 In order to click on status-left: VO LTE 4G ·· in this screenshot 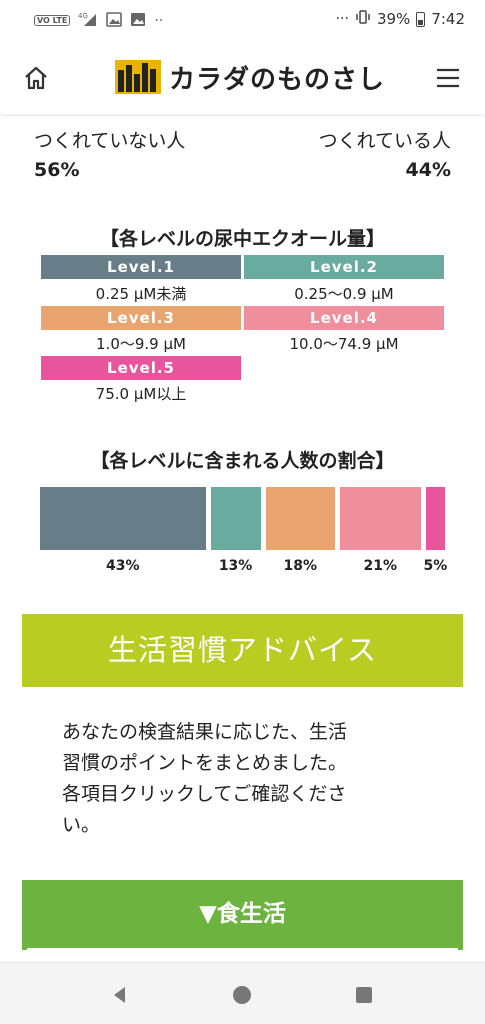, I will do `click(98, 20)`.